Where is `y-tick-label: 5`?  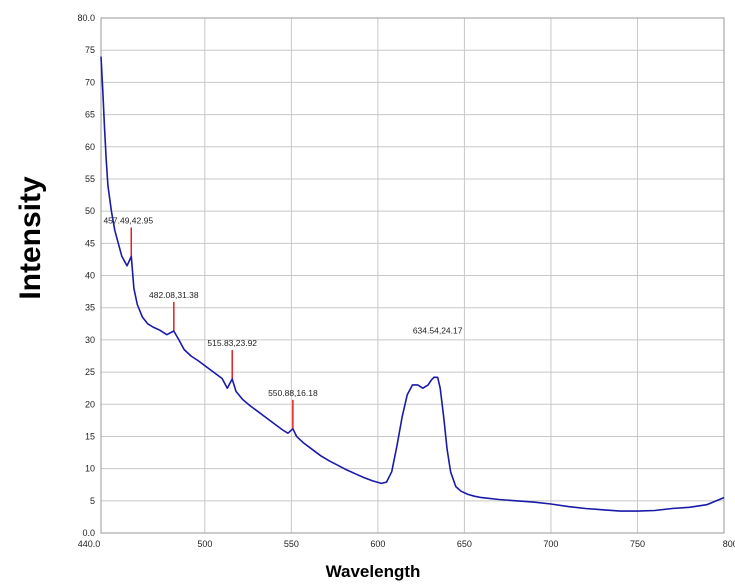
y-tick-label: 5 is located at coordinates (92, 501).